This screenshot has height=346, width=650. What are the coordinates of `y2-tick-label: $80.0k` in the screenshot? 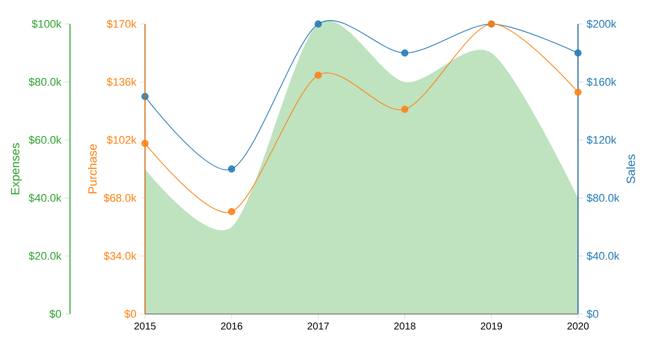 It's located at (603, 198).